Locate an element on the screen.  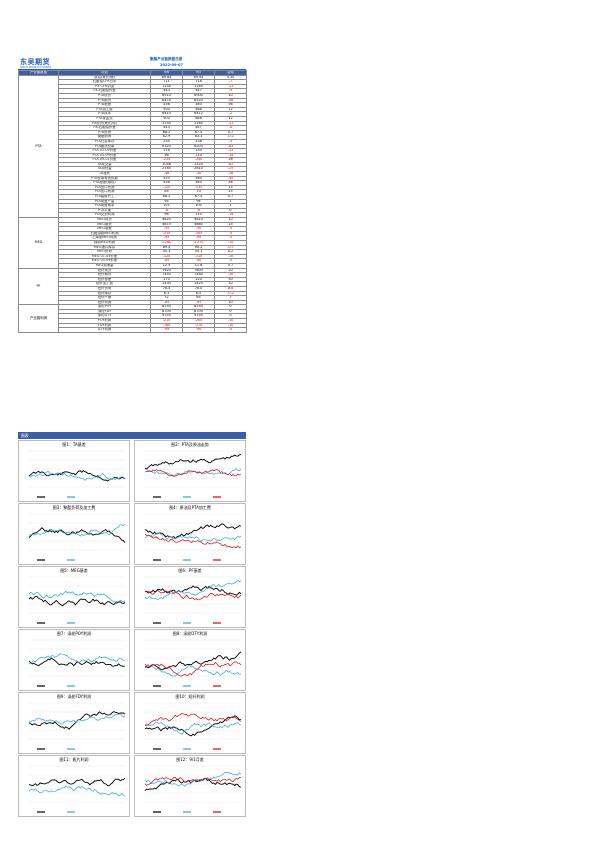
chart-title: 图9：涤纶FDY利润 is located at coordinates (74, 696).